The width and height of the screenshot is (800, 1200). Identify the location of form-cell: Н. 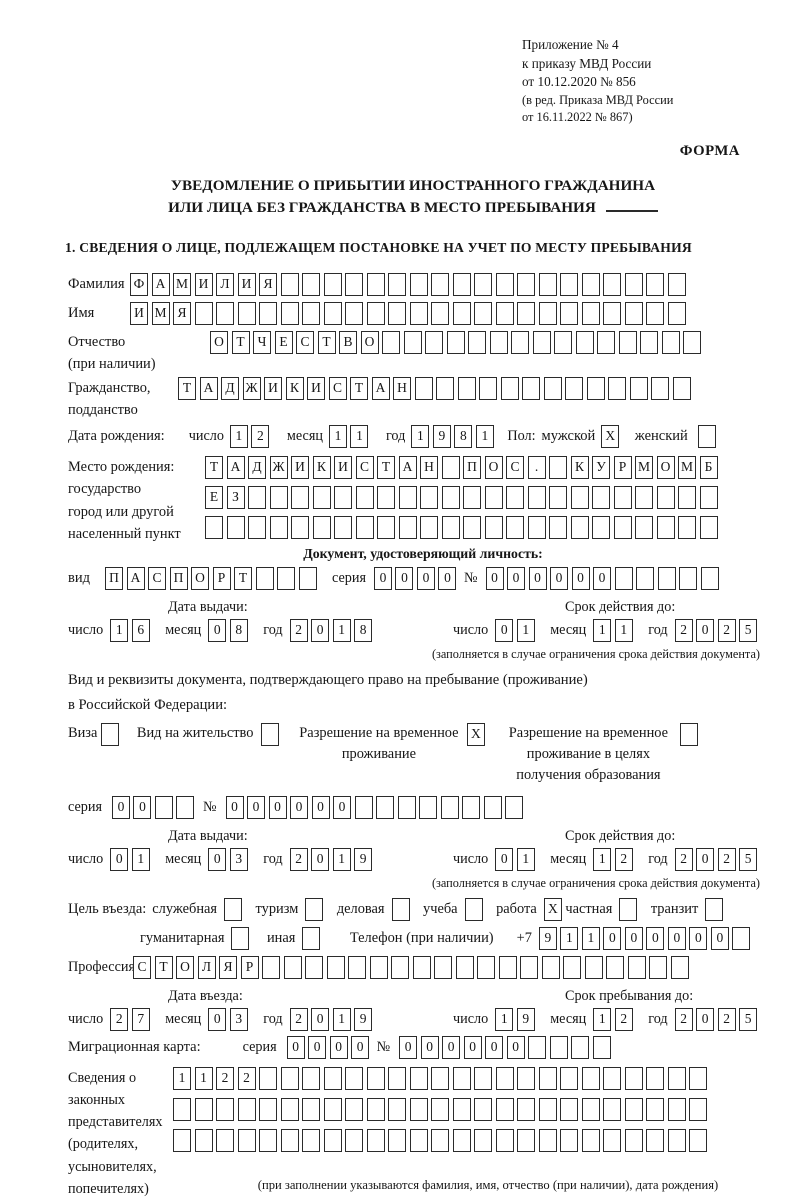
(429, 467).